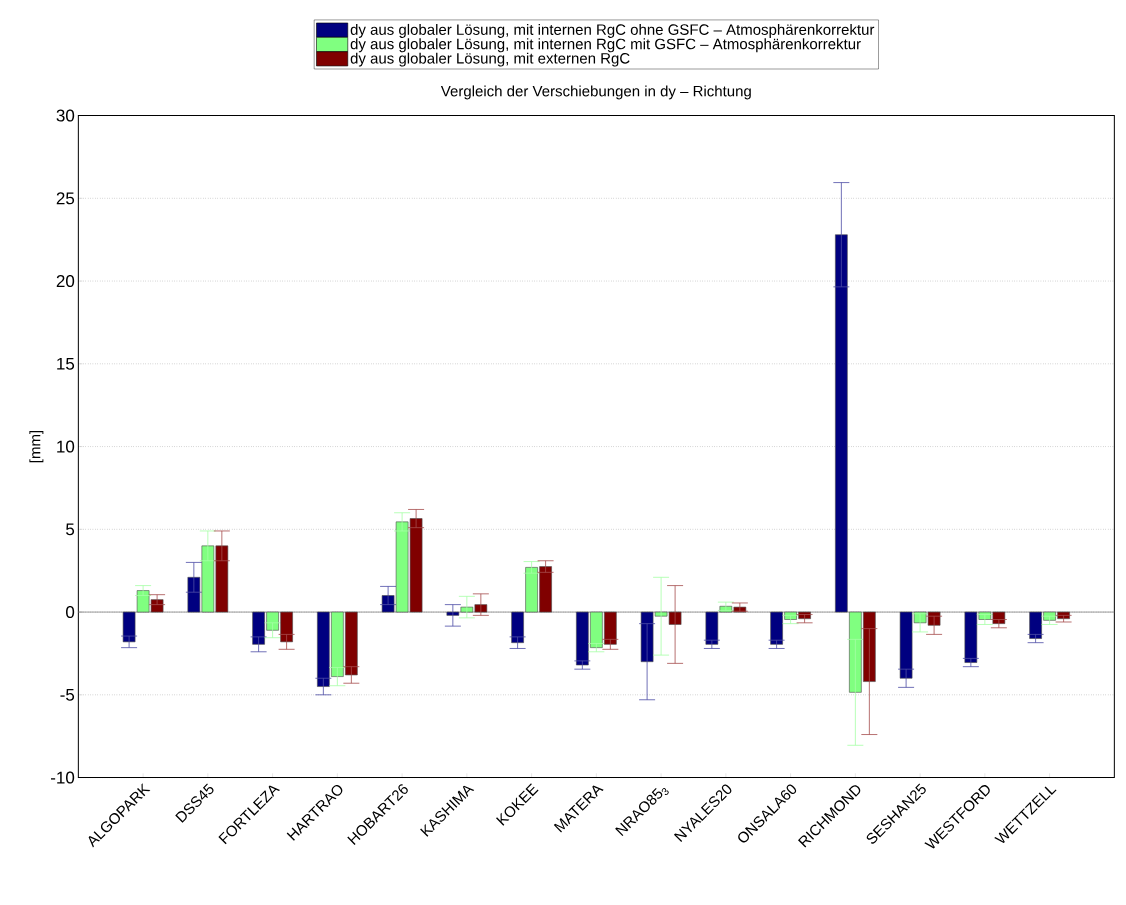 The height and width of the screenshot is (905, 1126). What do you see at coordinates (595, 92) in the screenshot?
I see `chart-title: Vergleich der Verschiebungen in dy – Richtung` at bounding box center [595, 92].